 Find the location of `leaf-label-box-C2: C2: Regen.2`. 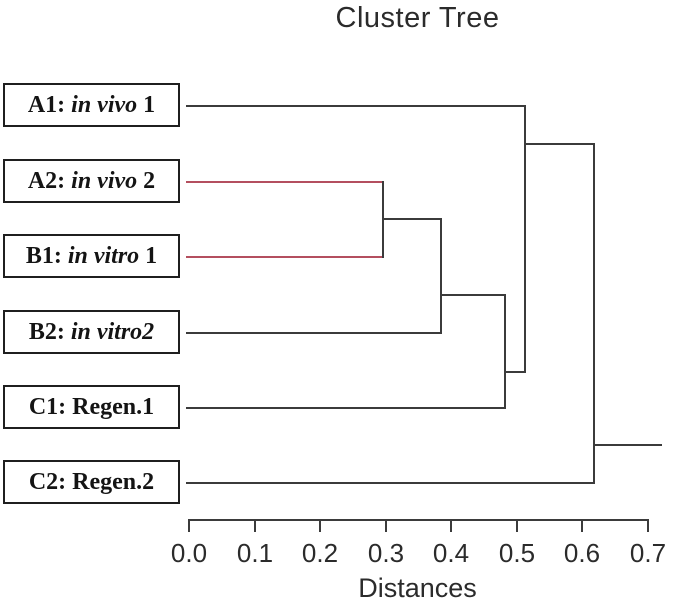

leaf-label-box-C2: C2: Regen.2 is located at coordinates (91, 482).